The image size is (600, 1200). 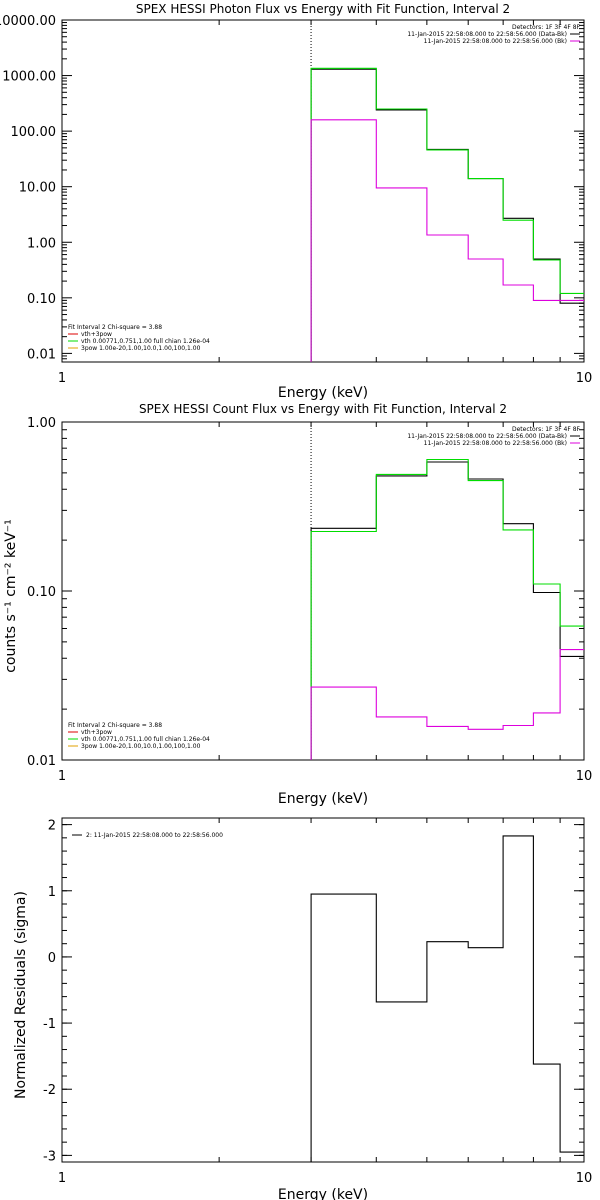 What do you see at coordinates (37, 188) in the screenshot?
I see `y-tick-label: 10.00` at bounding box center [37, 188].